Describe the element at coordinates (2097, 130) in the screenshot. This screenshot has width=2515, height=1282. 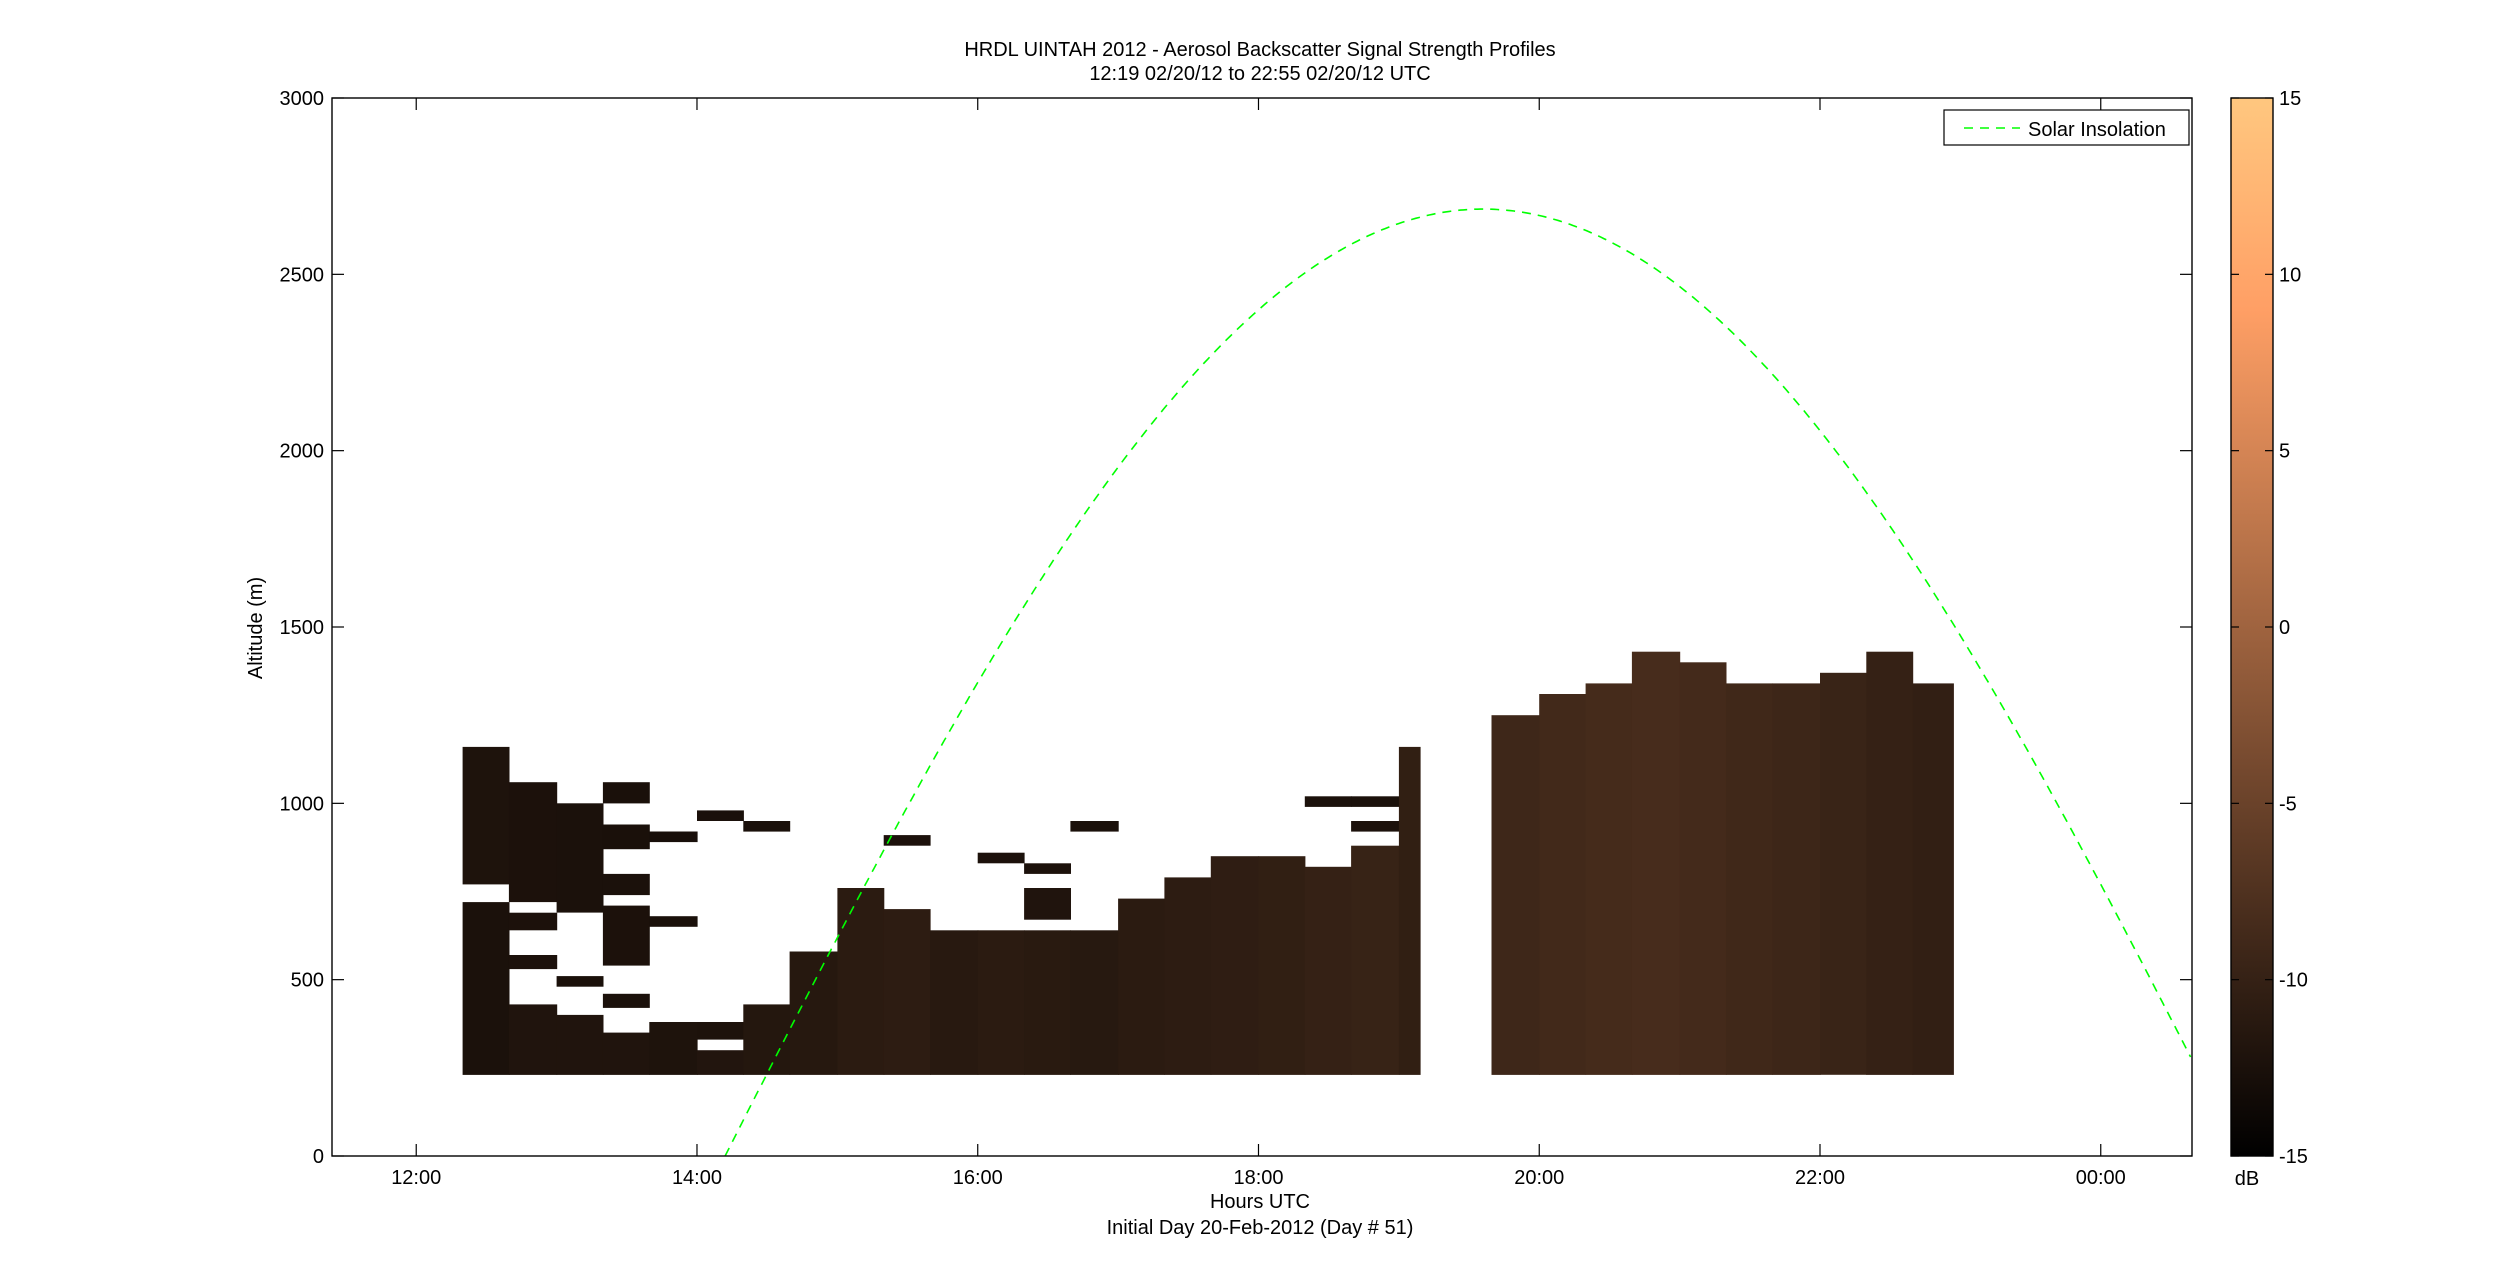
I see `legend-solar-label: Solar Insolation` at that location.